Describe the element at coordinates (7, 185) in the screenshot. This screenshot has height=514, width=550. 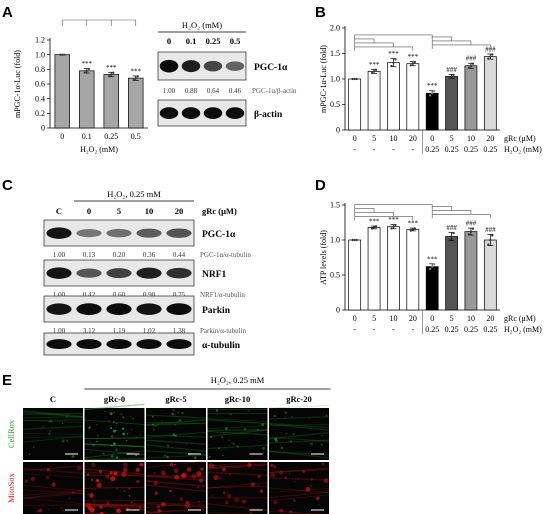
I see `panel-label-c: C` at that location.